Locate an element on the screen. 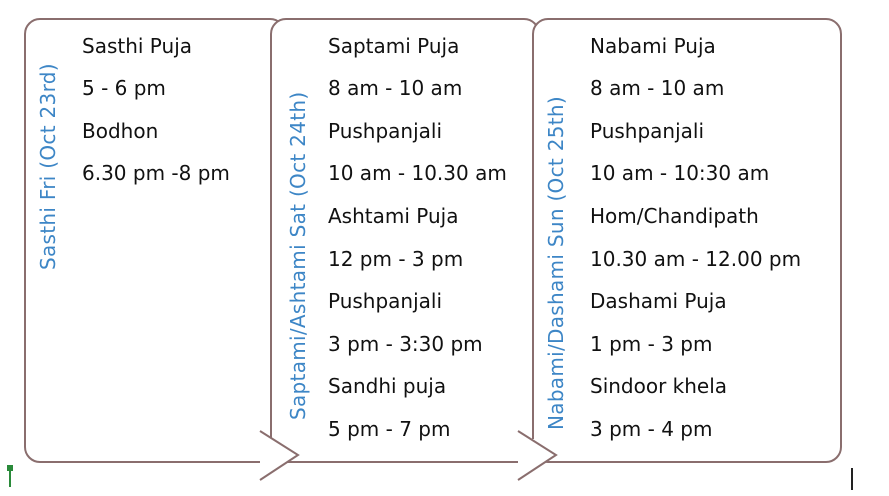  event-line: Bodhon is located at coordinates (120, 131).